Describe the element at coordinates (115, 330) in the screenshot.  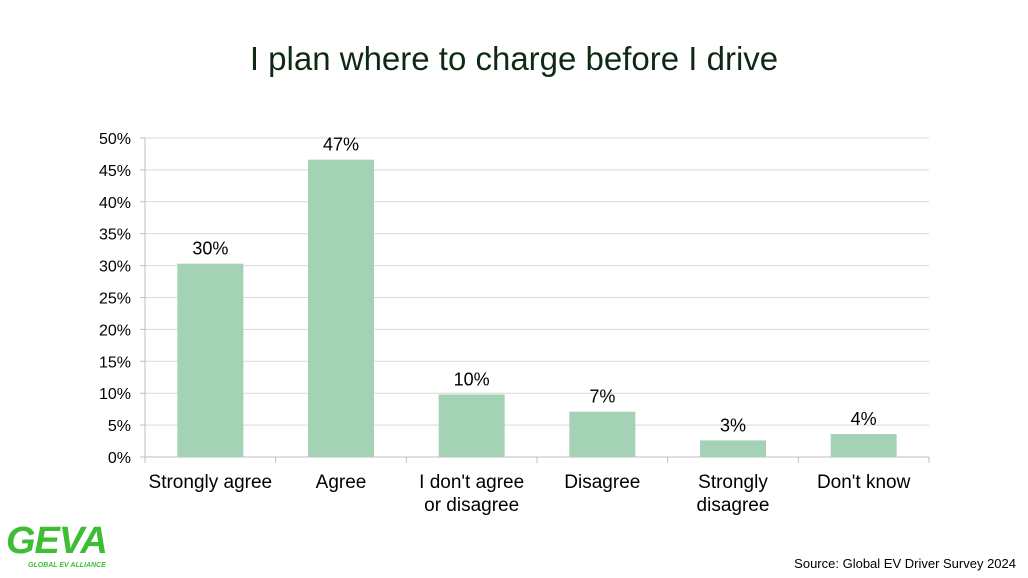
I see `y-tick-label: 20%` at that location.